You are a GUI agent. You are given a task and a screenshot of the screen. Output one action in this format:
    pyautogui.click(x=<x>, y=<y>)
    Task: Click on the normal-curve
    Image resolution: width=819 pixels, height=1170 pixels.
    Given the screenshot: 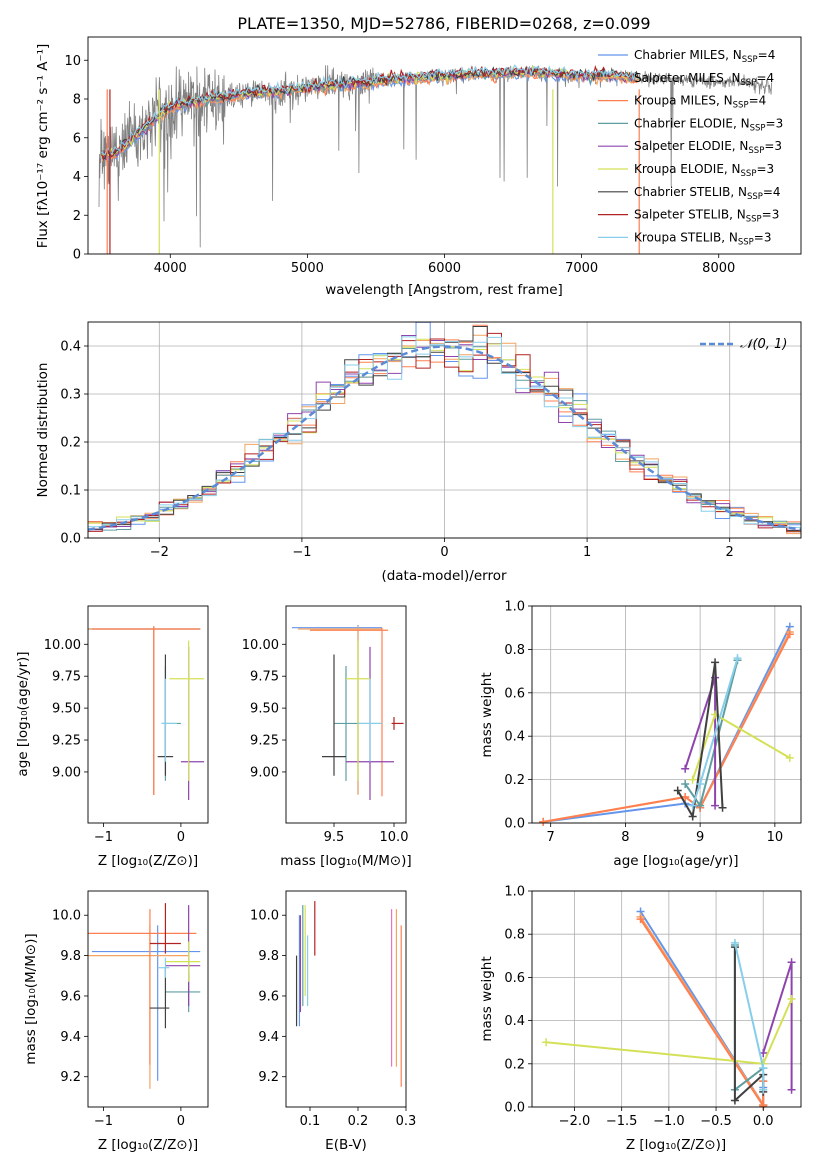 What is the action you would take?
    pyautogui.click(x=444, y=438)
    